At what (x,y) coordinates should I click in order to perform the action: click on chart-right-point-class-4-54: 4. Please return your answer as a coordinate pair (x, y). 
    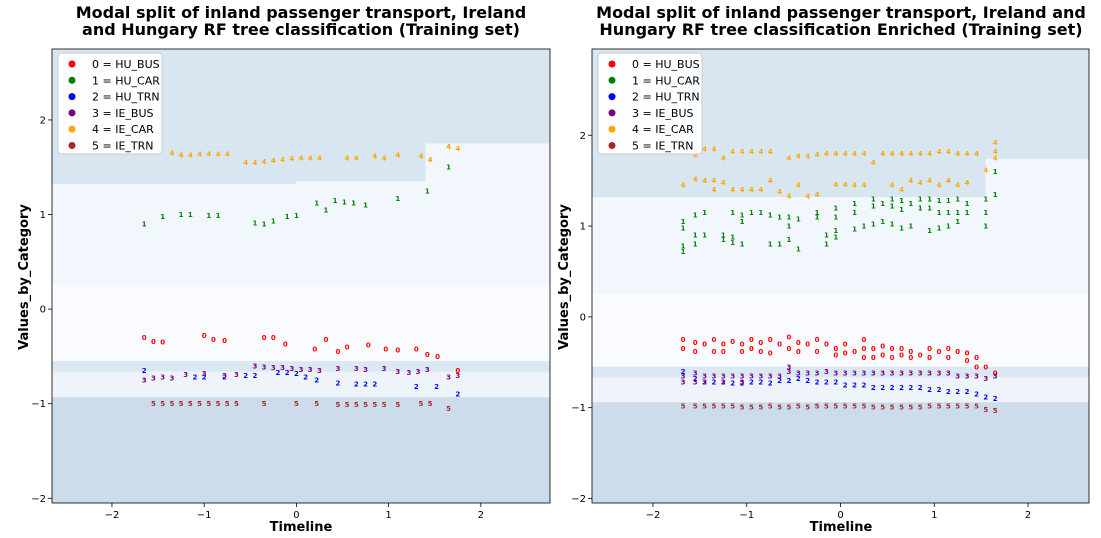
    Looking at the image, I should click on (957, 154).